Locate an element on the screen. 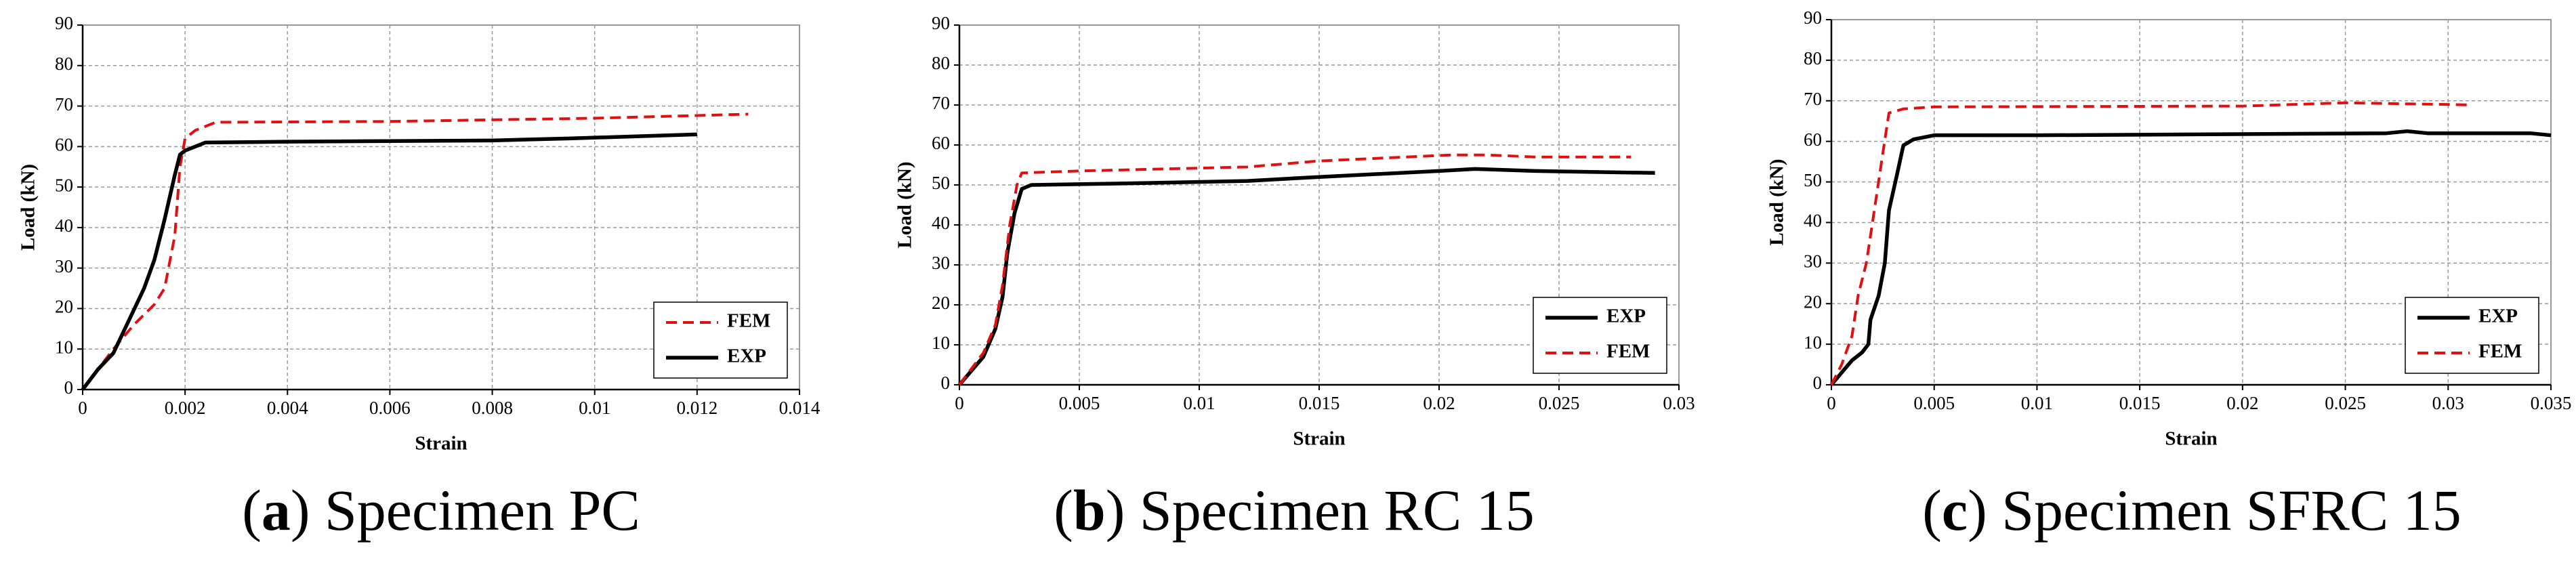  caption: (b) Specimen RC 15 is located at coordinates (1294, 510).